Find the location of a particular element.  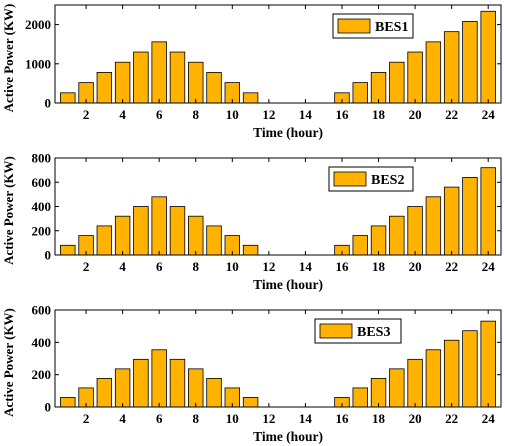

legend: BES2 is located at coordinates (371, 179).